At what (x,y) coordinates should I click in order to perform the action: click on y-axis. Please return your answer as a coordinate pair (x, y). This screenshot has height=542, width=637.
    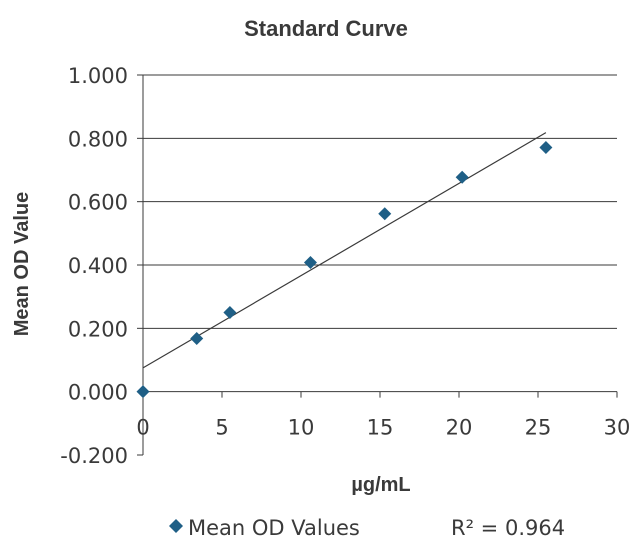
    Looking at the image, I should click on (140, 265).